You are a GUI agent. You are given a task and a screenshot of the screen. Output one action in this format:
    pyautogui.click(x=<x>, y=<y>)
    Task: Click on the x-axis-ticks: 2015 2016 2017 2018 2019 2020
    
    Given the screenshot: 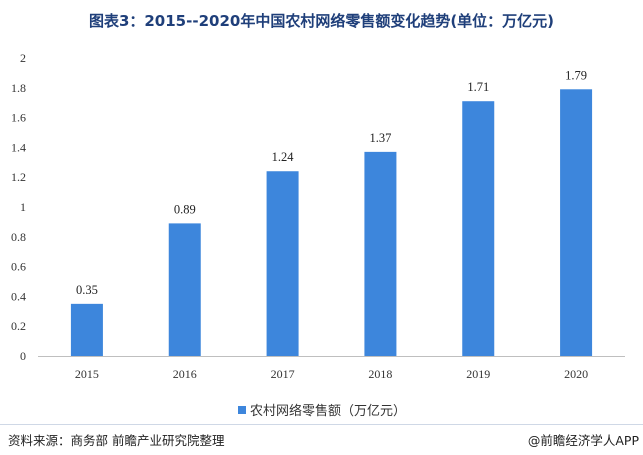 What is the action you would take?
    pyautogui.click(x=331, y=374)
    